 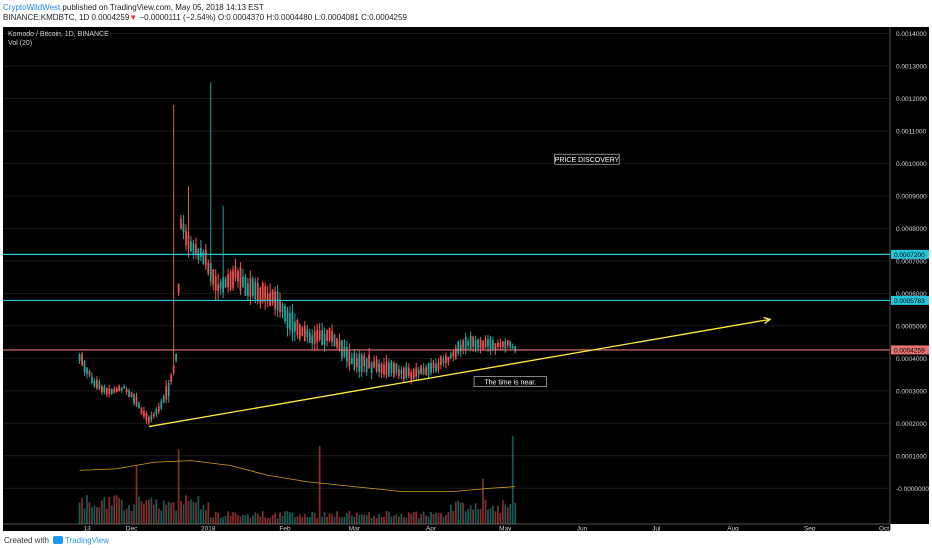 I want to click on tradingview-logo-icon, so click(x=57, y=540).